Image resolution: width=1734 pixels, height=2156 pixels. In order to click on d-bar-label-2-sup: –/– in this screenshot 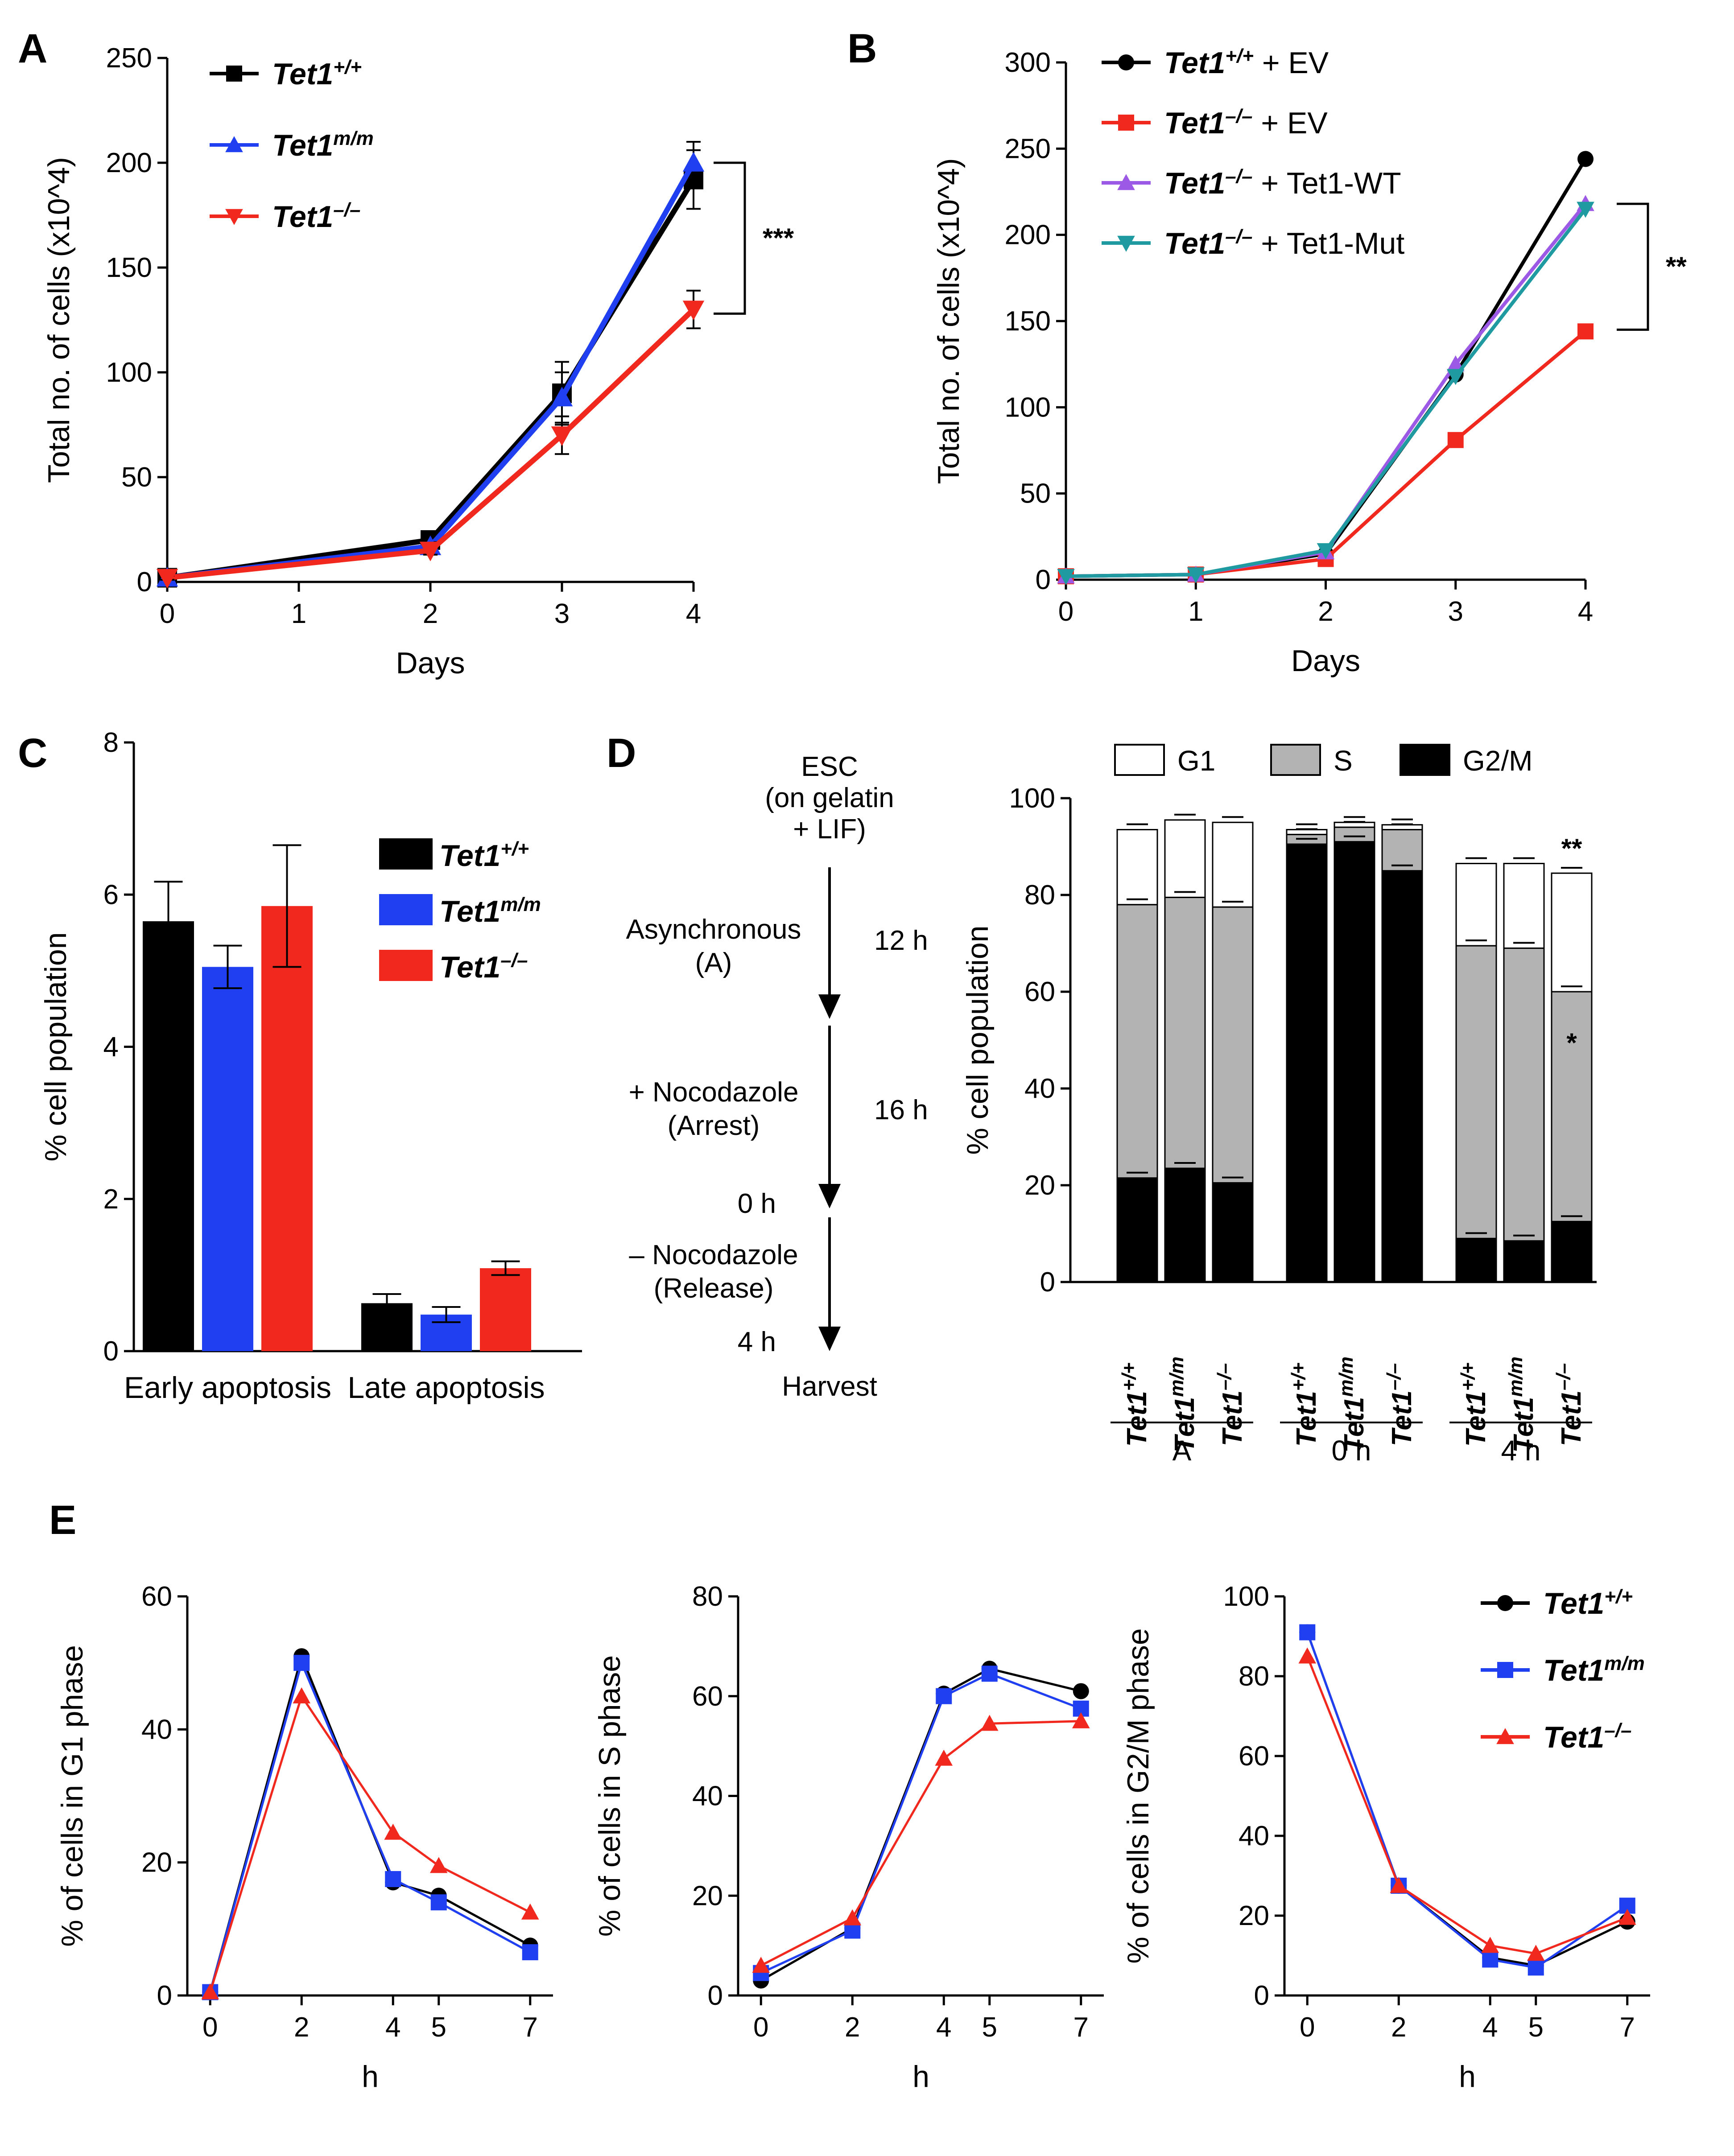, I will do `click(1224, 1376)`.